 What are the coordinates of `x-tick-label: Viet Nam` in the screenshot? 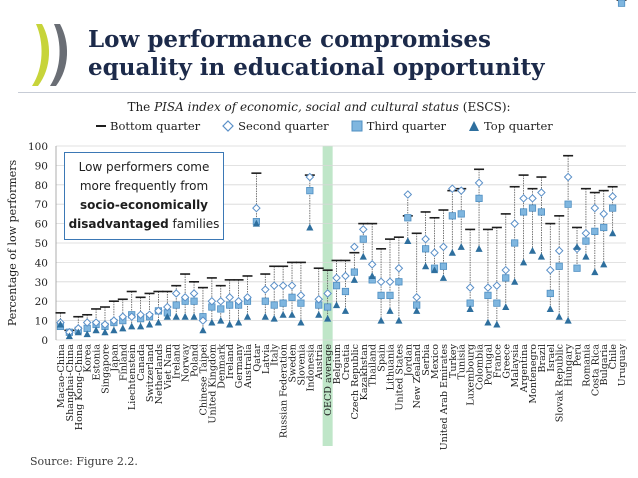 It's located at (168, 367).